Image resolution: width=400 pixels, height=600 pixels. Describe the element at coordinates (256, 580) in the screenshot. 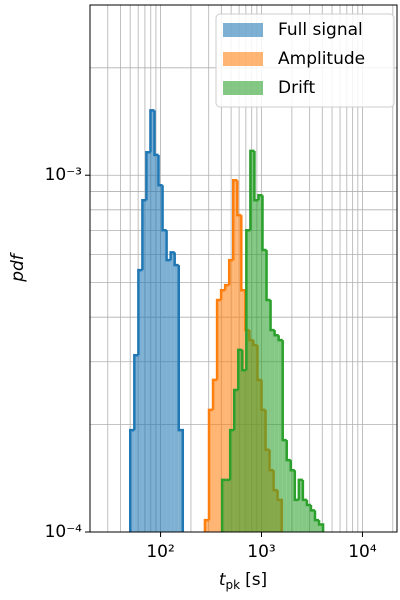

I see `x-label-unit: [s]` at that location.